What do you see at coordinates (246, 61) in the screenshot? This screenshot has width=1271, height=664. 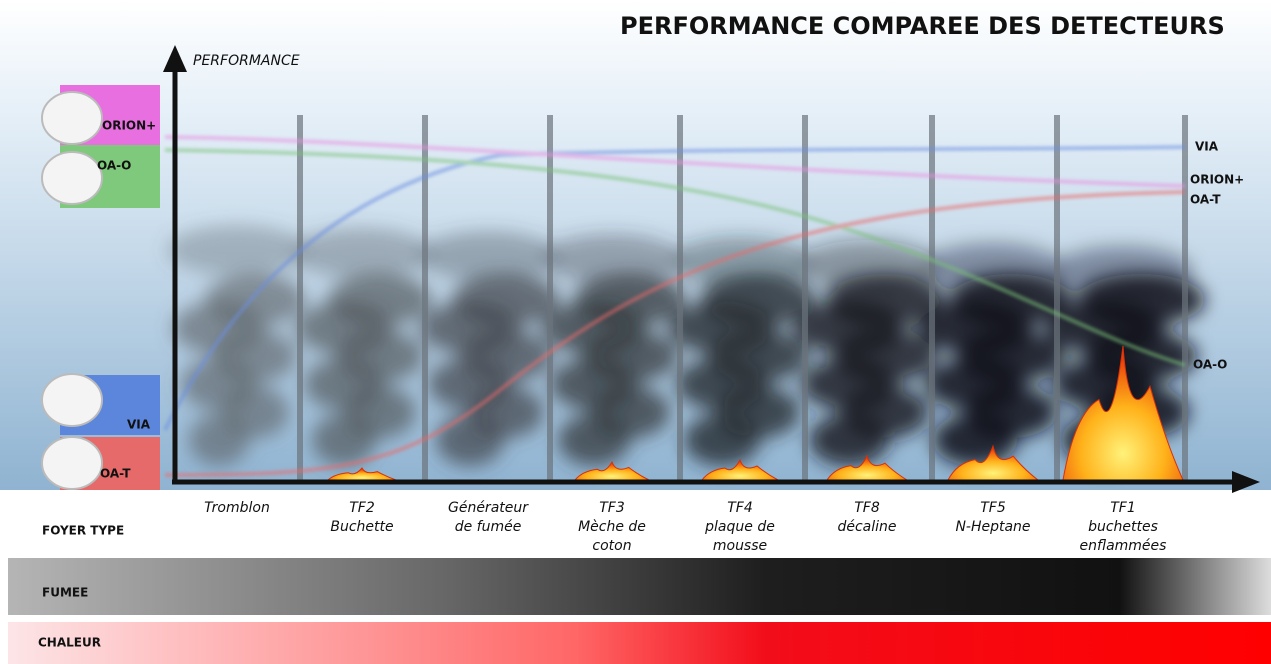 I see `axis-label: PERFORMANCE` at bounding box center [246, 61].